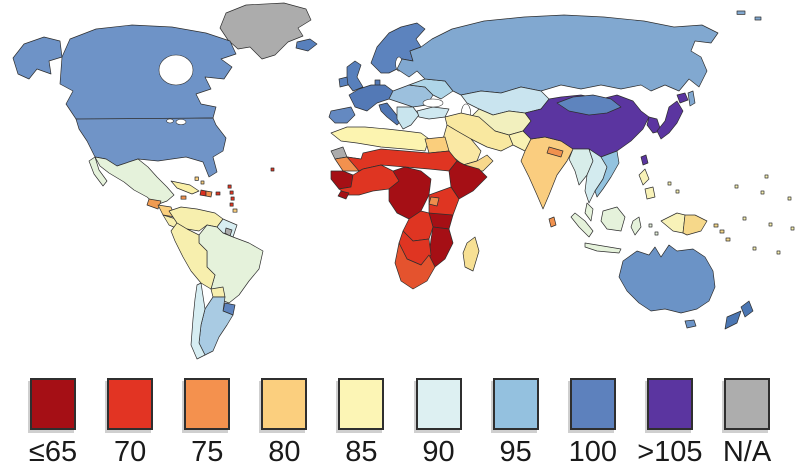 This screenshot has height=472, width=800. I want to click on region-ireland, so click(343, 82).